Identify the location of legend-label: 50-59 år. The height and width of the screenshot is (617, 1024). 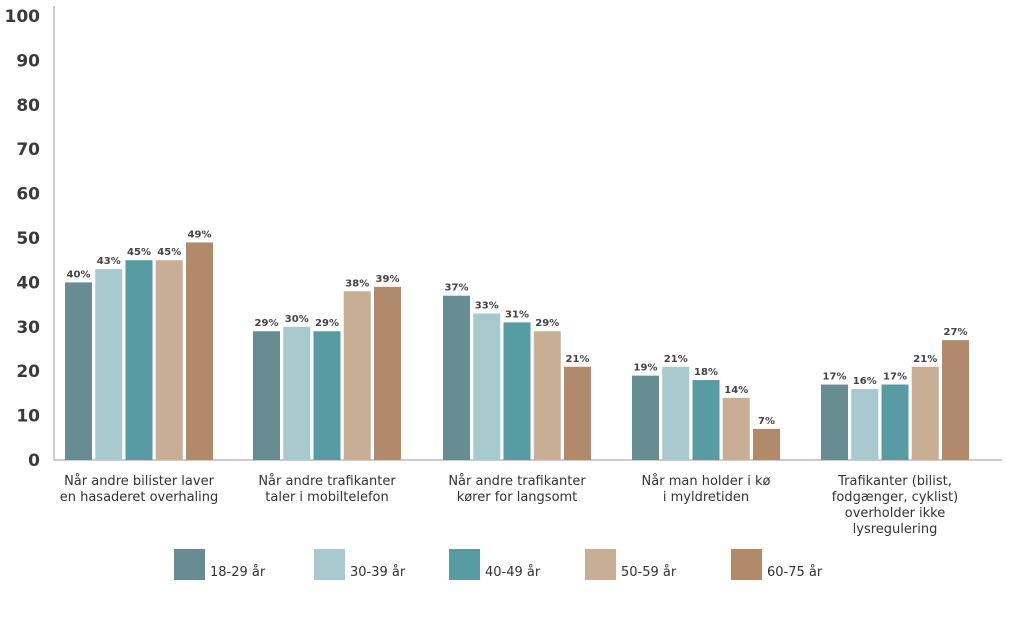
(649, 572).